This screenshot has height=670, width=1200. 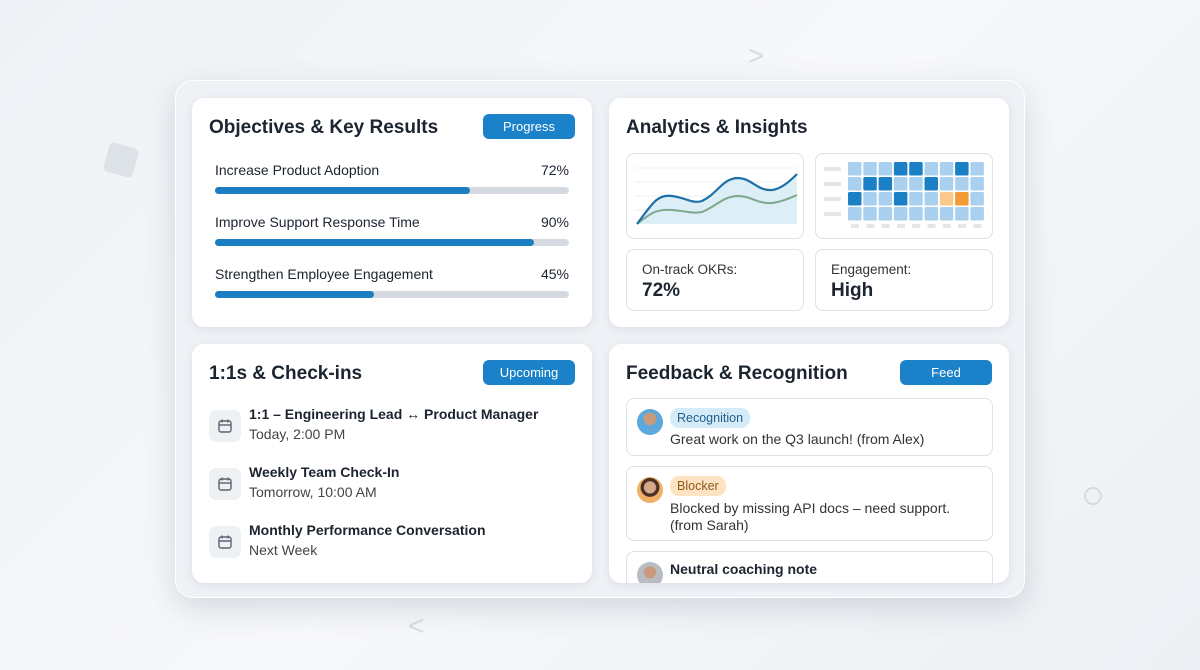 What do you see at coordinates (717, 127) in the screenshot?
I see `panel-title: Analytics & Insights` at bounding box center [717, 127].